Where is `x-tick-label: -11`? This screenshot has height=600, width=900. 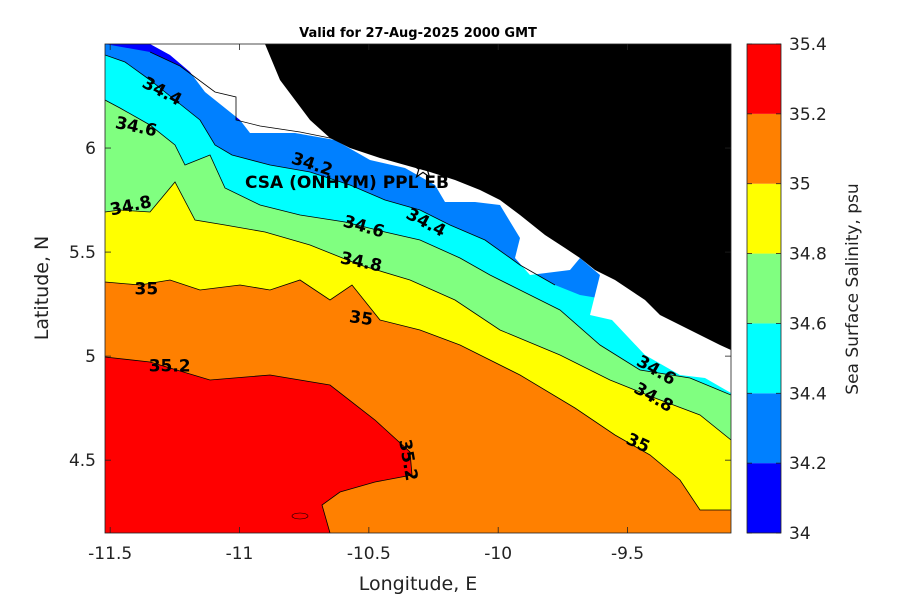 x-tick-label: -11 is located at coordinates (240, 554).